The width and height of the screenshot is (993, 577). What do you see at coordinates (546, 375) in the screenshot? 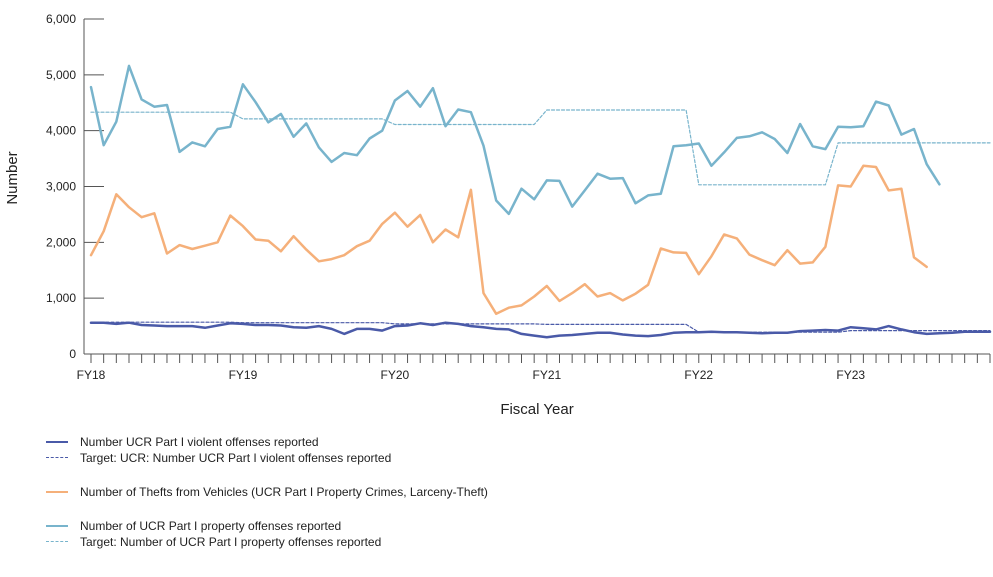
I see `x-tick-label: FY21` at bounding box center [546, 375].